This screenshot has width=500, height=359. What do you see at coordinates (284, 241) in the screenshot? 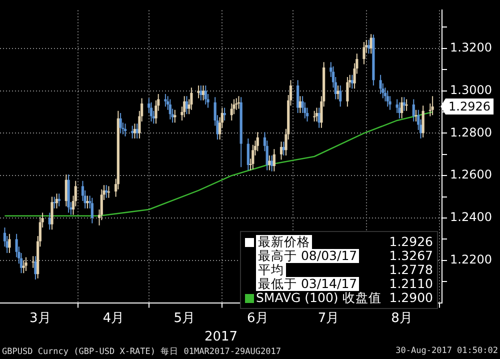
I see `annotation: 最新价格` at bounding box center [284, 241].